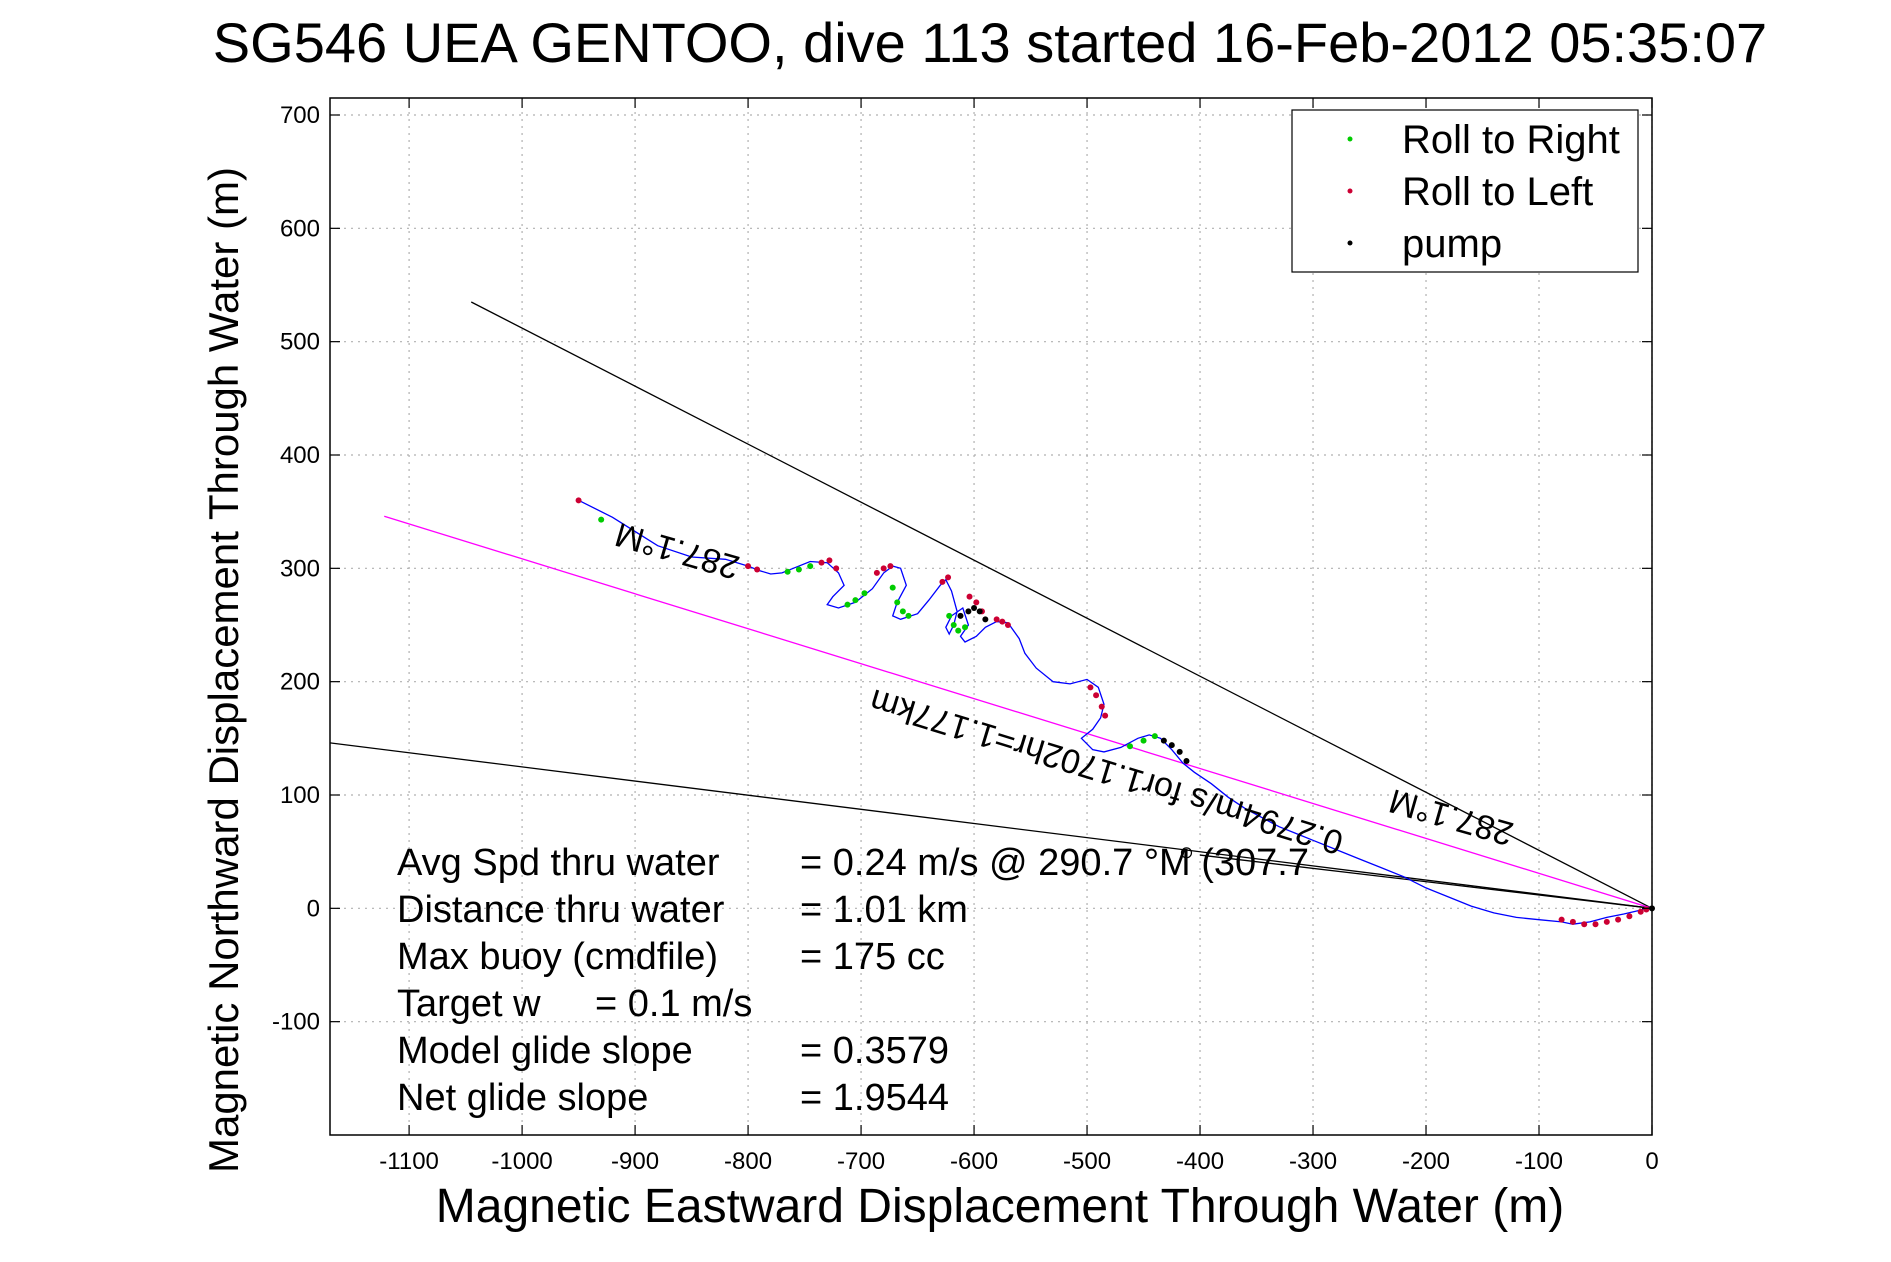 This screenshot has width=1891, height=1262. I want to click on stat-label: Net glide slope, so click(522, 1098).